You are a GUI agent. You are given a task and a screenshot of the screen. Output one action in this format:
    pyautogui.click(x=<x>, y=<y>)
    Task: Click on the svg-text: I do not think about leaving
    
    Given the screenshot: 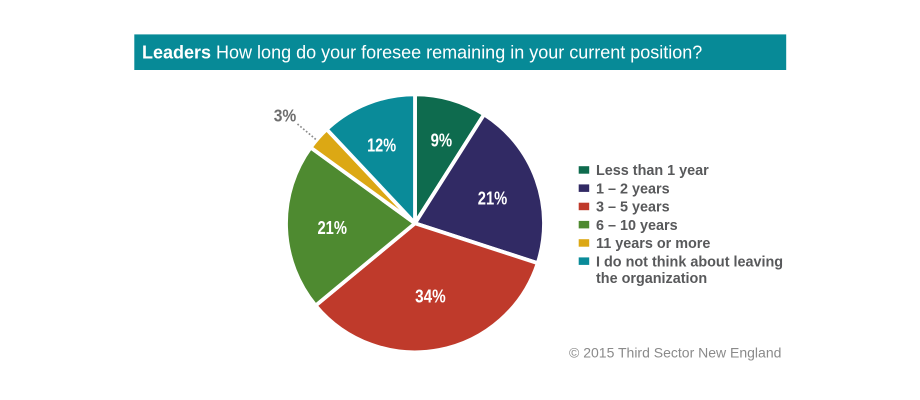 What is the action you would take?
    pyautogui.click(x=689, y=262)
    